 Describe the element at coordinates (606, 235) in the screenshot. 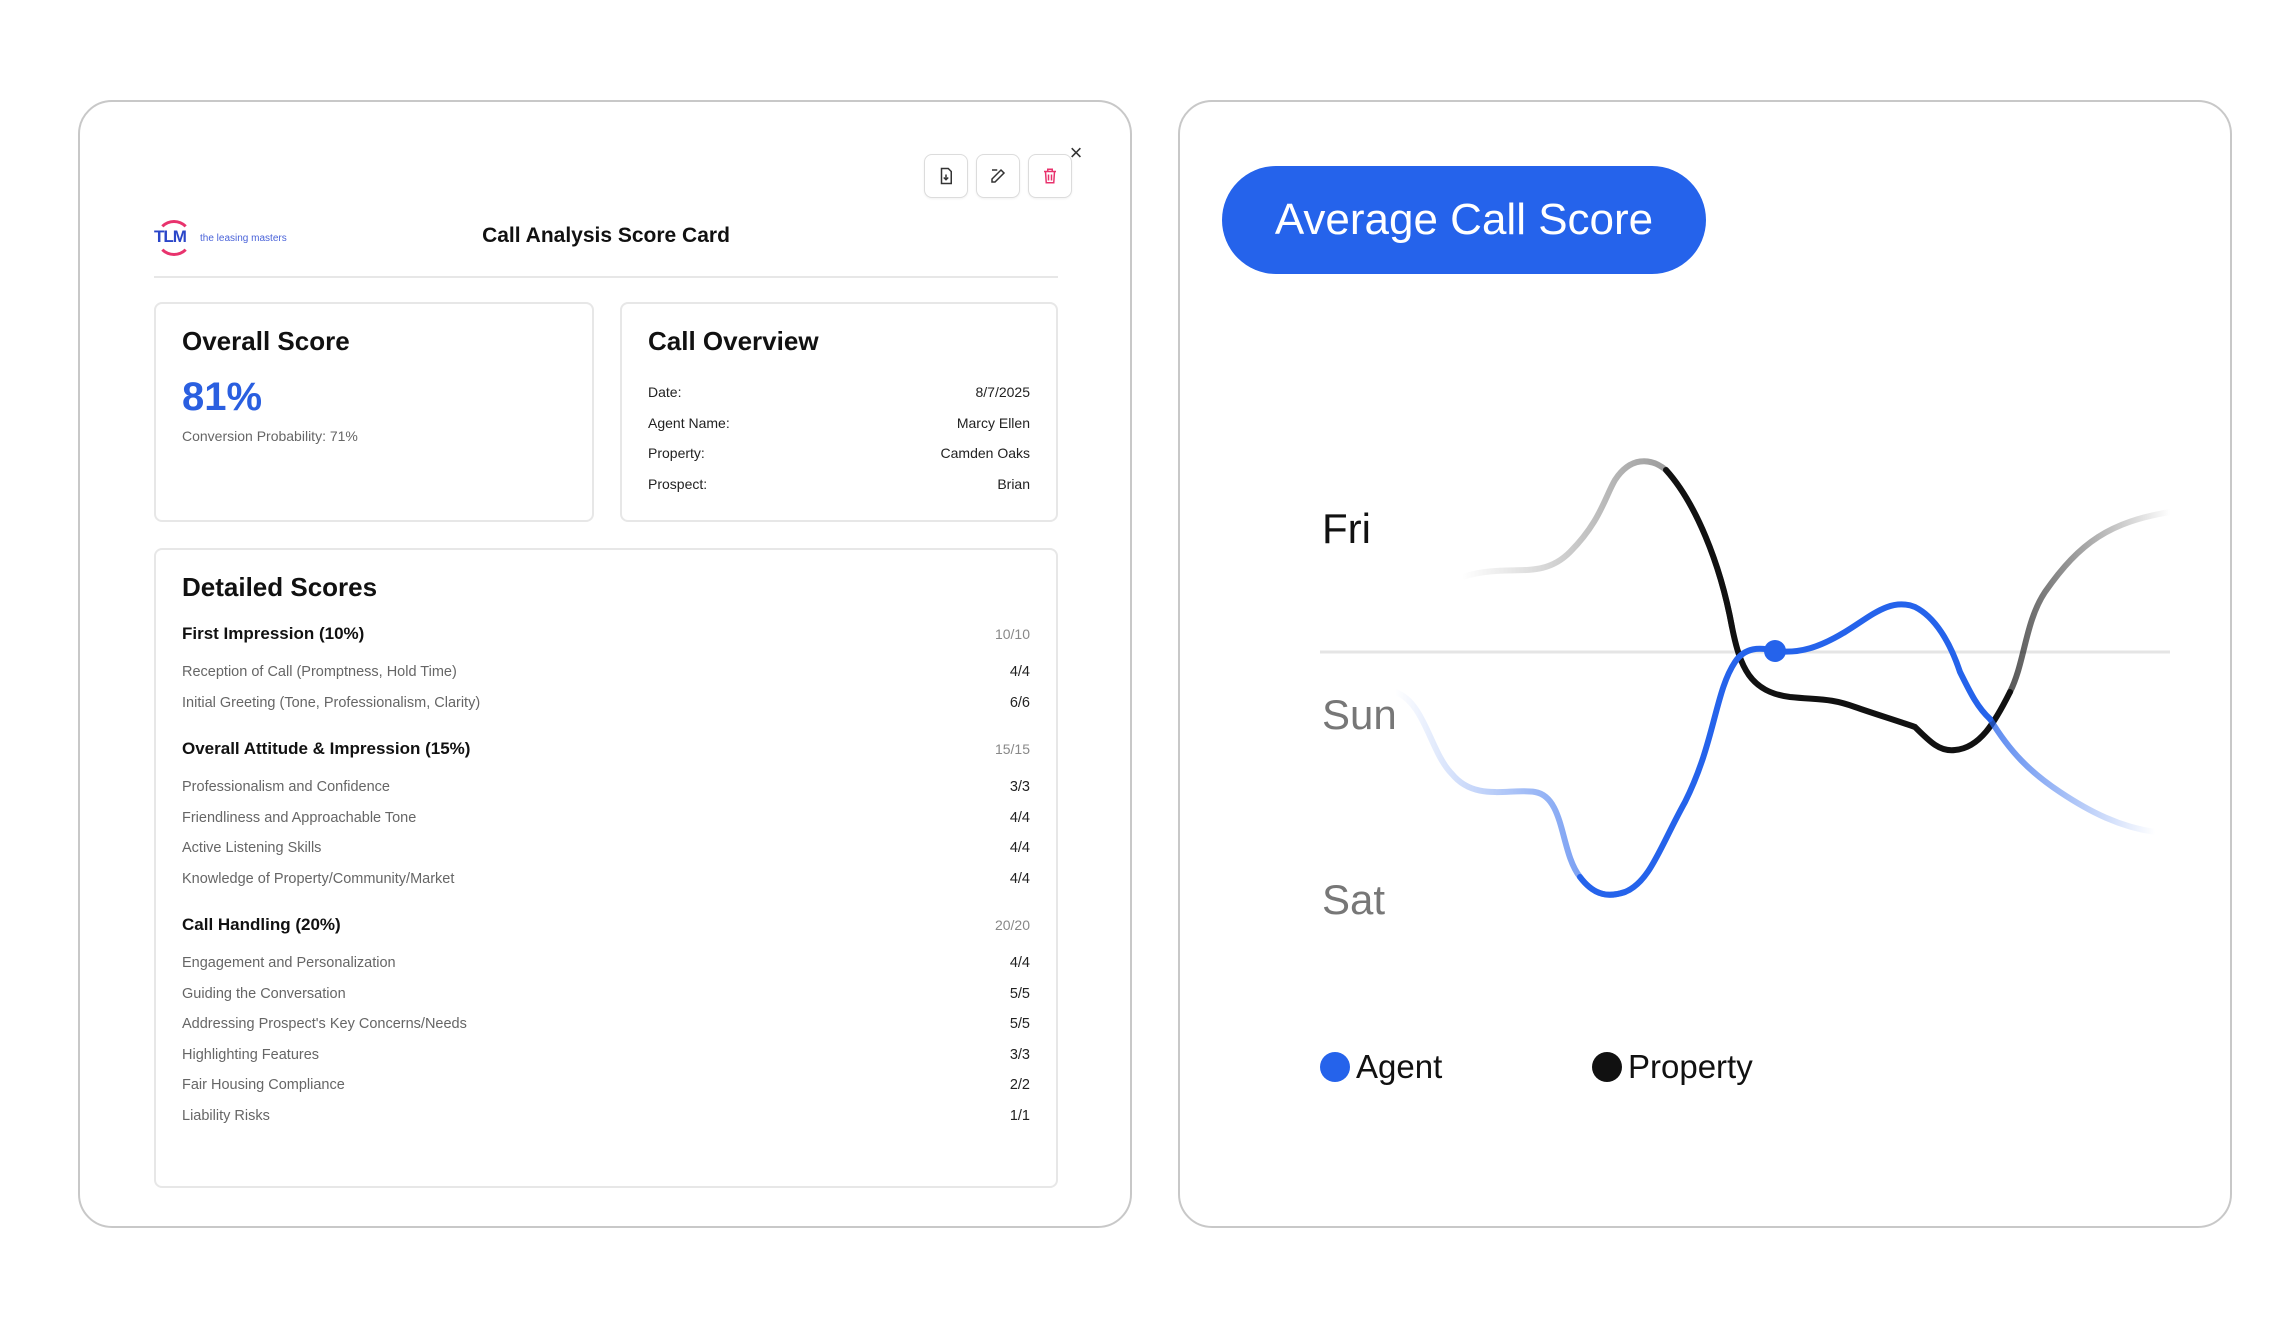

I see `page-title: Call Analysis Score Card` at that location.